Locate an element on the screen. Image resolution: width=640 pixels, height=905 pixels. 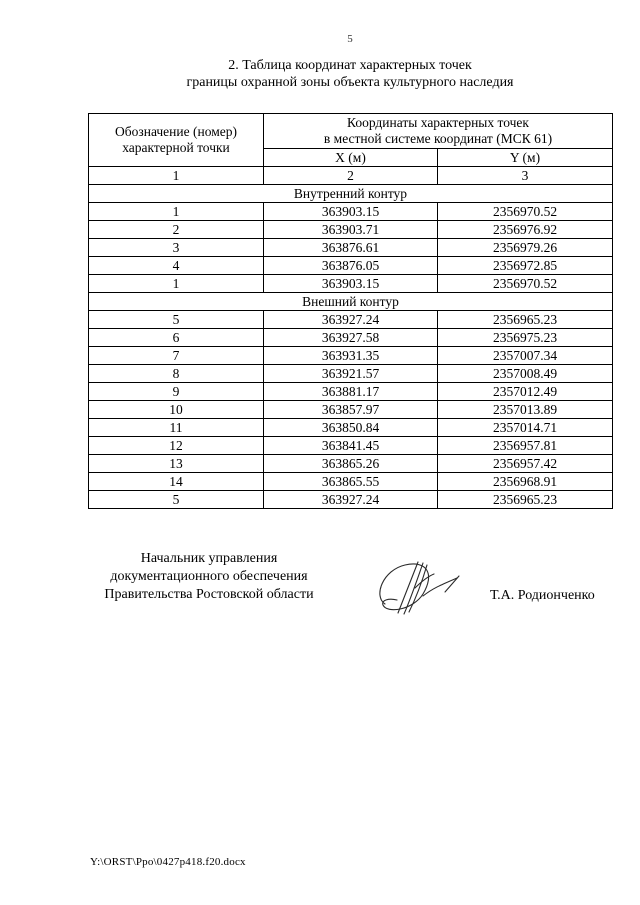
table-colnum-row: 1 2 3 is located at coordinates (350, 175).